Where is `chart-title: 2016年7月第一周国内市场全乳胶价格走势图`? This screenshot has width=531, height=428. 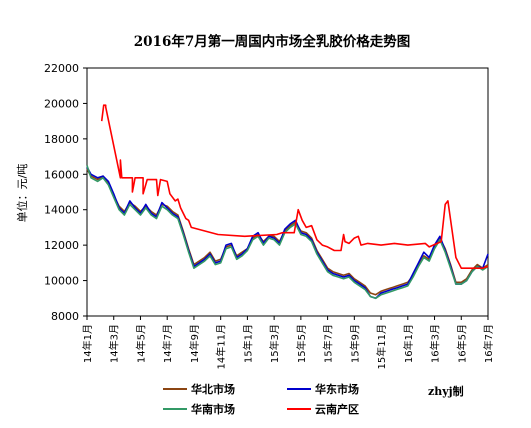
chart-title: 2016年7月第一周国内市场全乳胶价格走势图 is located at coordinates (272, 41).